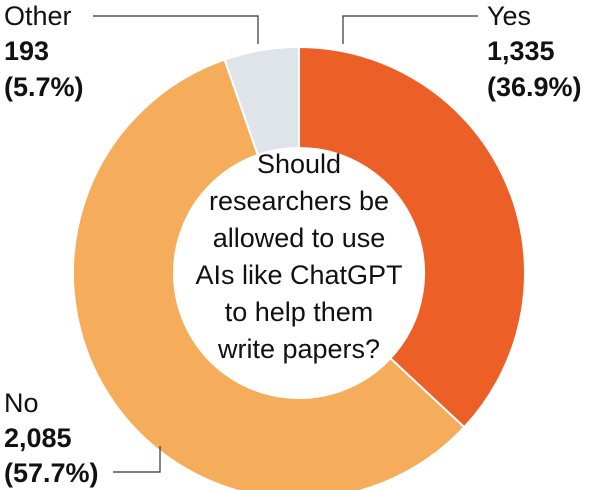  I want to click on center-question-line-2: researchers be, so click(299, 201).